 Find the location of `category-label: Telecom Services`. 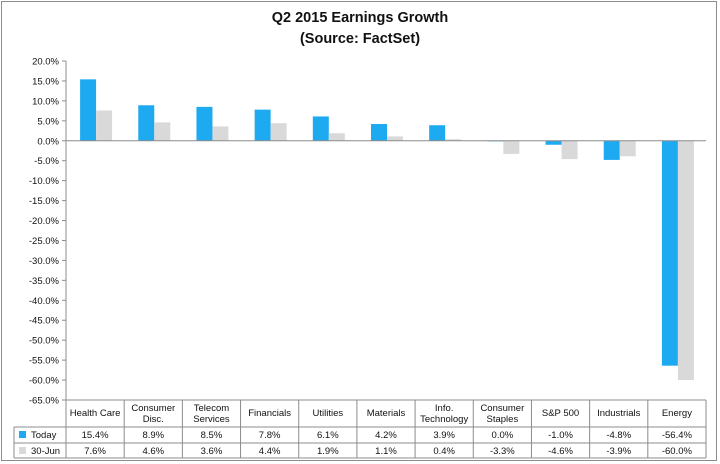

category-label: Telecom Services is located at coordinates (211, 414).